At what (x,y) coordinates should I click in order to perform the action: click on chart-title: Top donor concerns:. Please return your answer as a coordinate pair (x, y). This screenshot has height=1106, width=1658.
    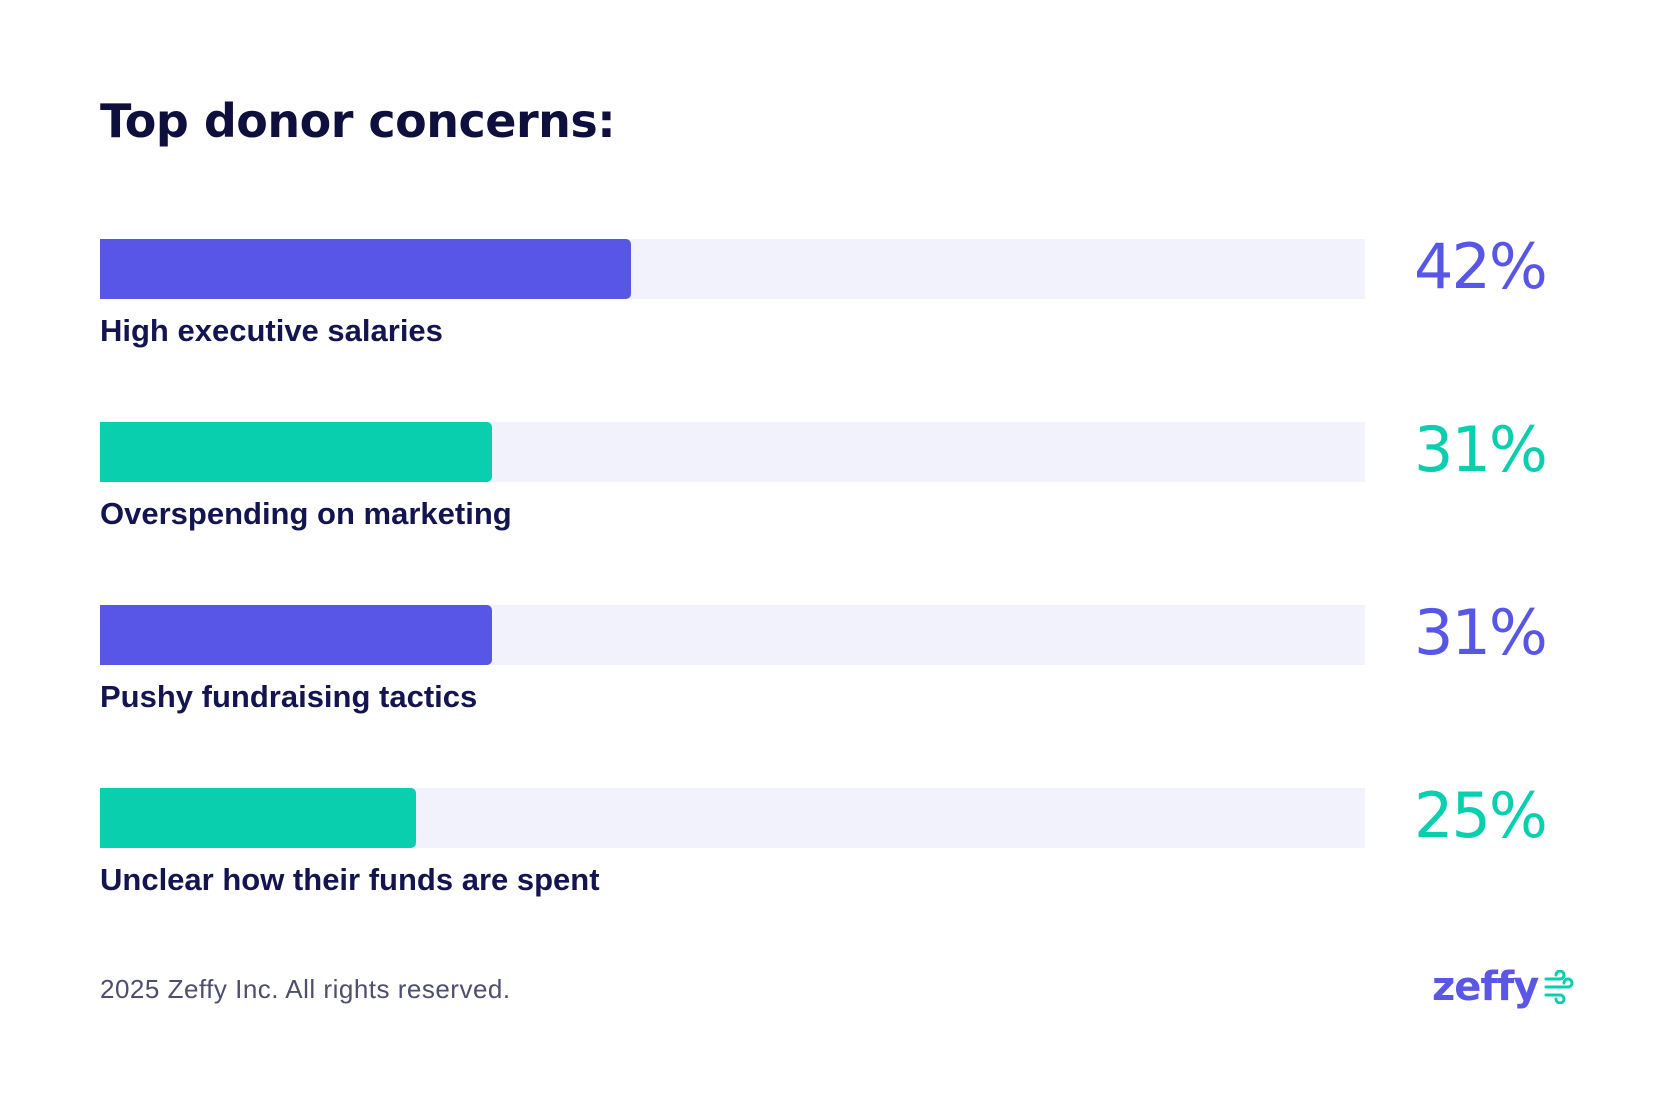
    Looking at the image, I should click on (358, 121).